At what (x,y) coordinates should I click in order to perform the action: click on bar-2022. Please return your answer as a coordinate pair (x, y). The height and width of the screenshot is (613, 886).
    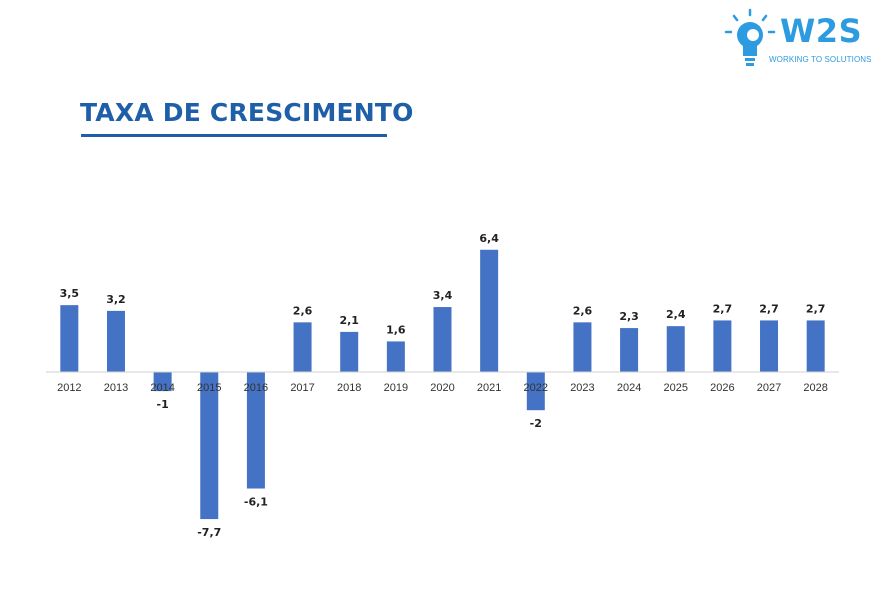
    Looking at the image, I should click on (535, 391).